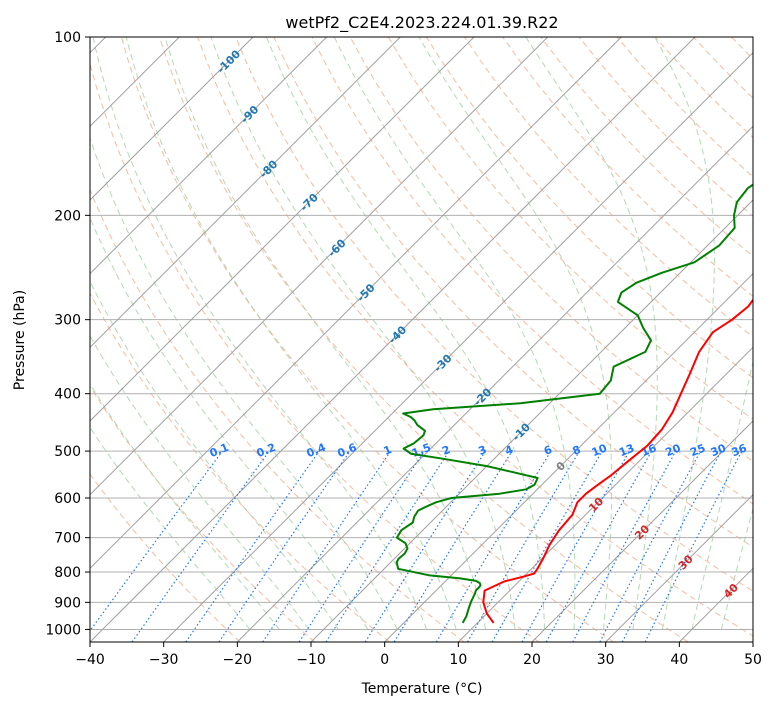 Image resolution: width=775 pixels, height=708 pixels. I want to click on isotherm-label: -100, so click(229, 61).